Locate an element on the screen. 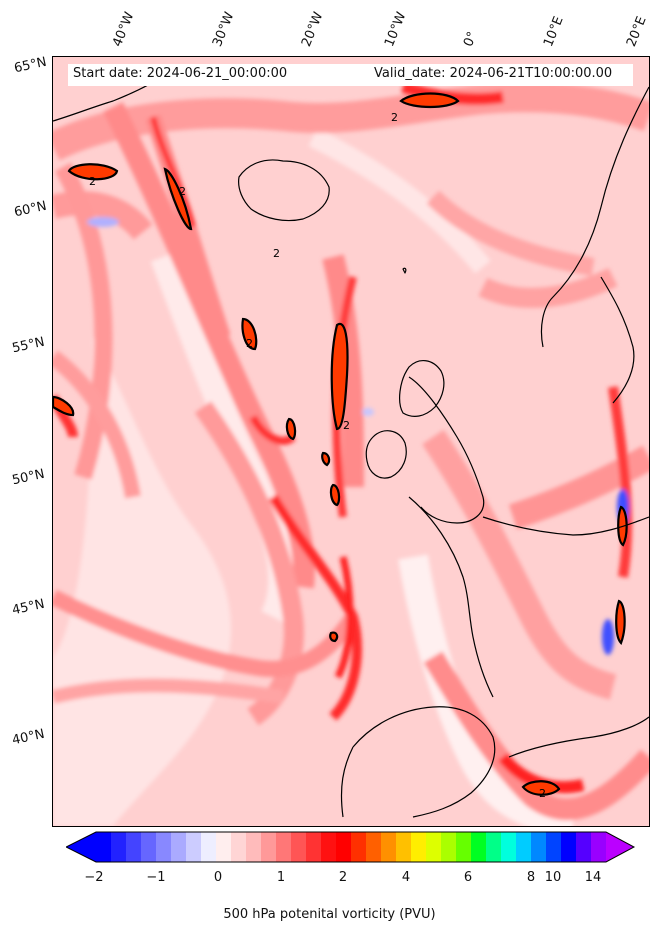 This screenshot has height=936, width=659. lat-label-55n: 55°N is located at coordinates (28, 345).